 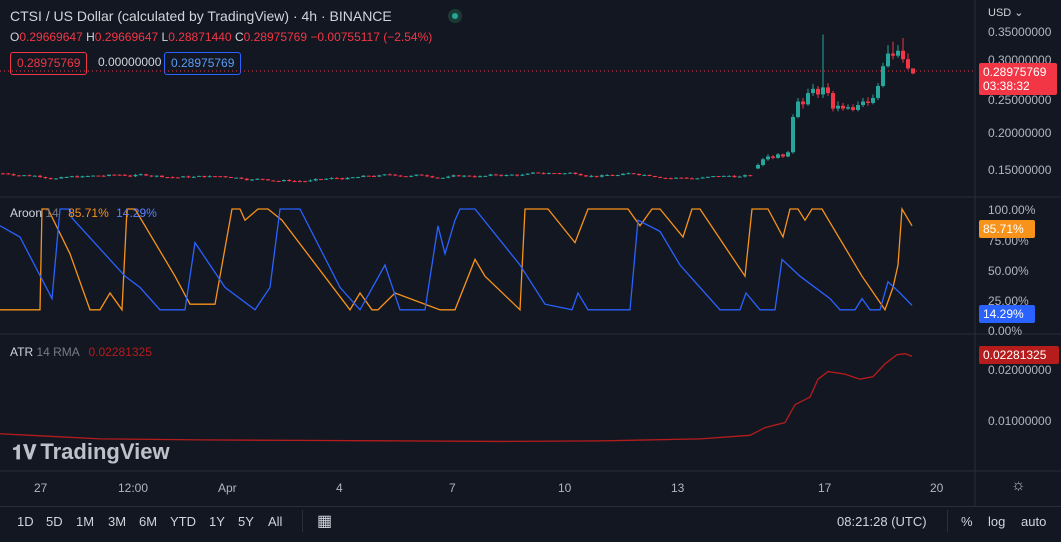 What do you see at coordinates (1019, 355) in the screenshot?
I see `atr-tag: 0.02281325` at bounding box center [1019, 355].